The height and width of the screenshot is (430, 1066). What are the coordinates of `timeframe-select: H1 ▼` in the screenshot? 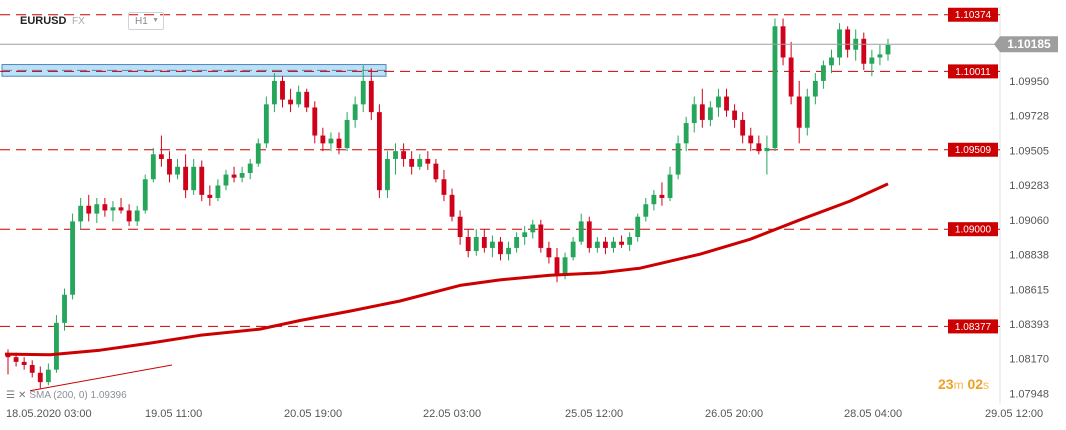 It's located at (146, 21).